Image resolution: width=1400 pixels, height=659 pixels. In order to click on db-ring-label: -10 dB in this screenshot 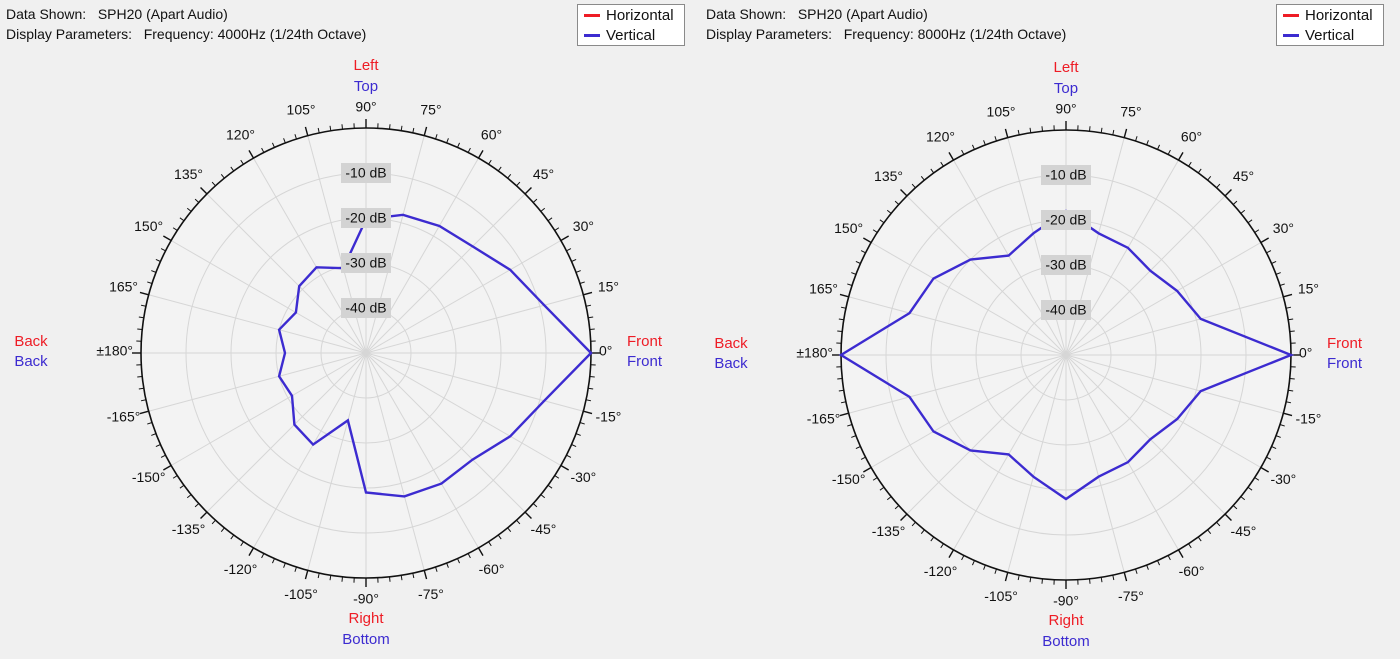, I will do `click(1065, 175)`.